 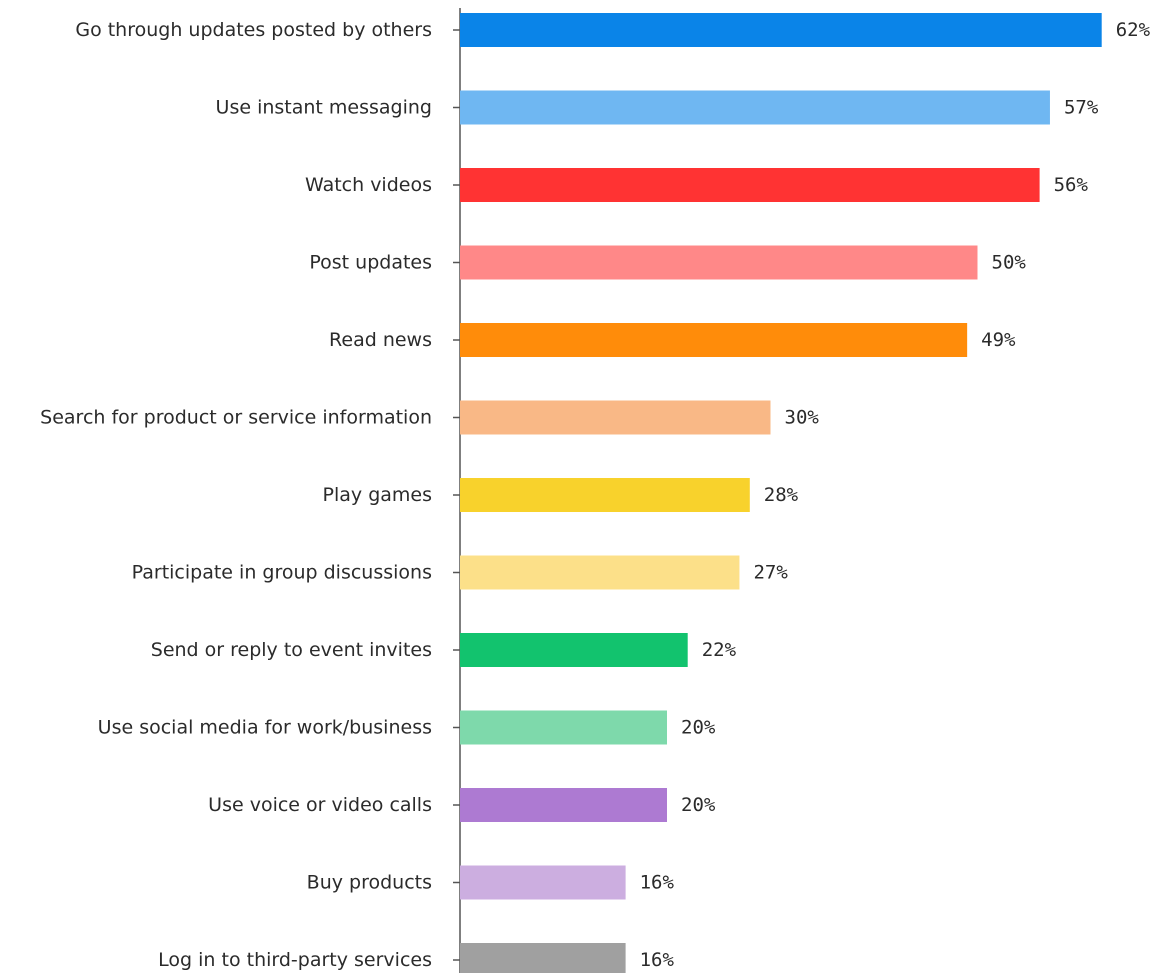 What do you see at coordinates (781, 495) in the screenshot?
I see `value-label: 28%` at bounding box center [781, 495].